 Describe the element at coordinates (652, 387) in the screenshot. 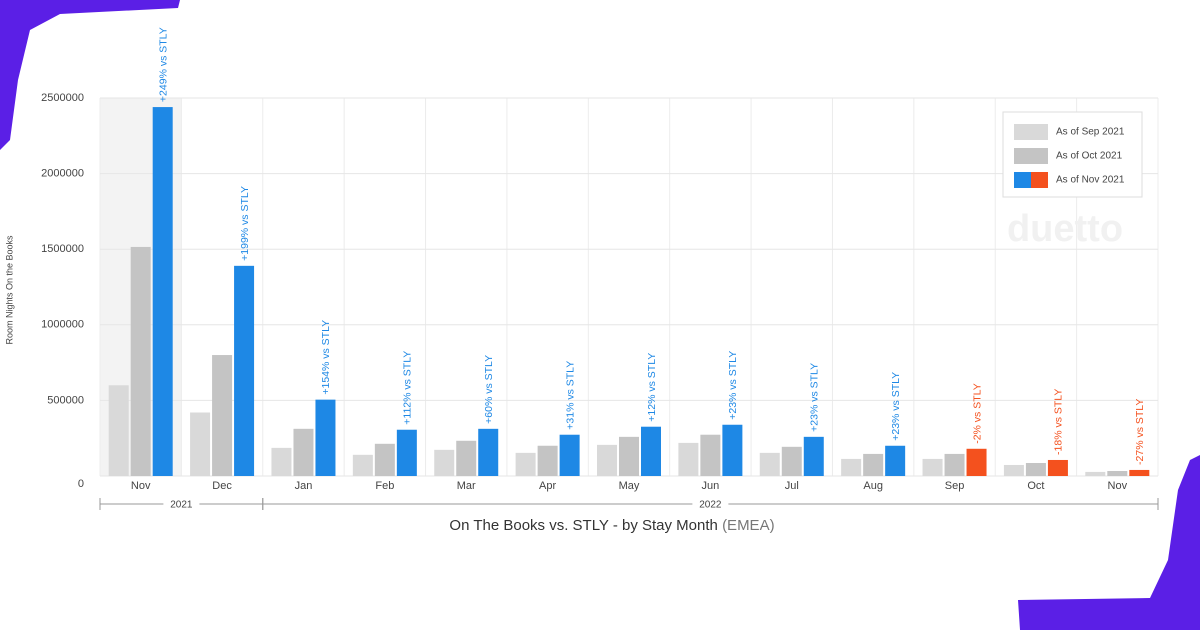

I see `bar-annotation: +12% vs STLY` at that location.